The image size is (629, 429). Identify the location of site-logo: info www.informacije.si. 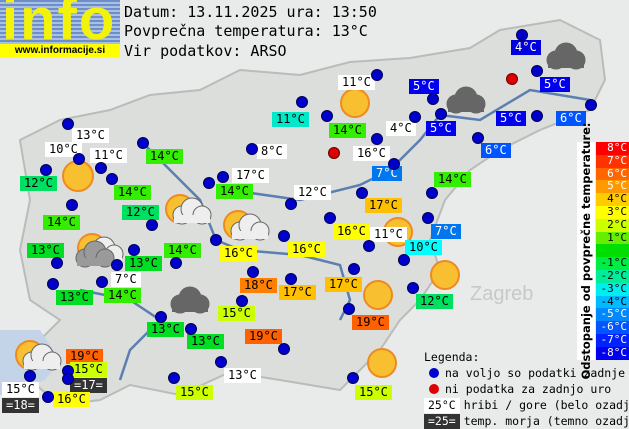
(60, 29).